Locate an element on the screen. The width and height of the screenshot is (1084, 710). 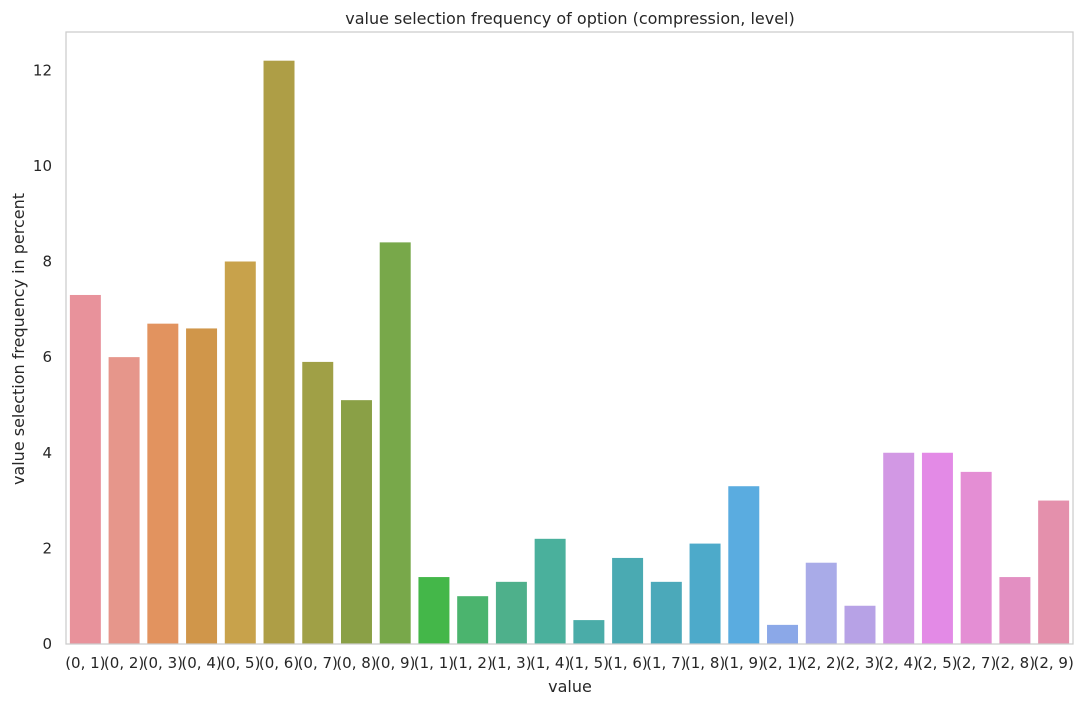
y-axis-ticks: 0 2 4 6 8 10 12 is located at coordinates (42, 357).